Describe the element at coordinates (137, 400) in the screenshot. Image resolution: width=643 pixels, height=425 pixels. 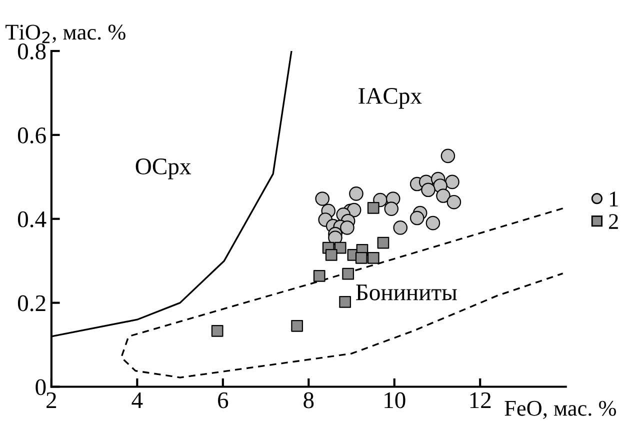
I see `x-tick-label: 4` at that location.